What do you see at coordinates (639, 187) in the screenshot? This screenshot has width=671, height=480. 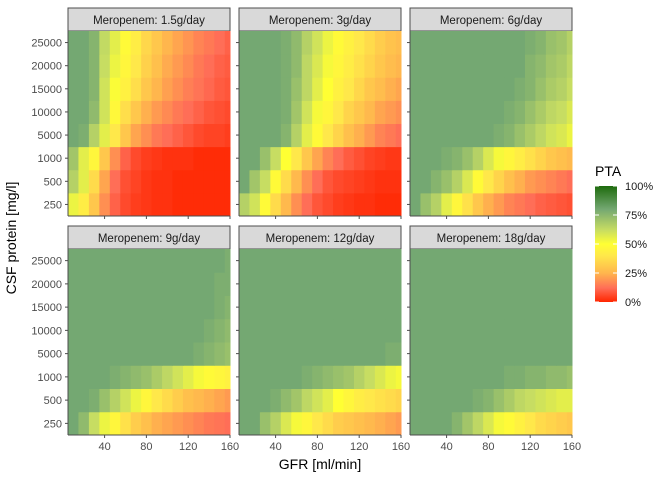 I see `legend-tick-label: 100%` at bounding box center [639, 187].